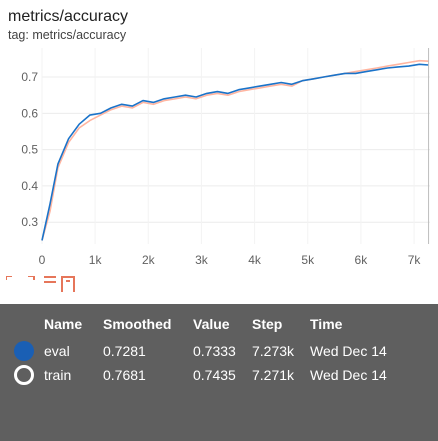 The width and height of the screenshot is (438, 441). Describe the element at coordinates (40, 284) in the screenshot. I see `chart-toolbar` at that location.